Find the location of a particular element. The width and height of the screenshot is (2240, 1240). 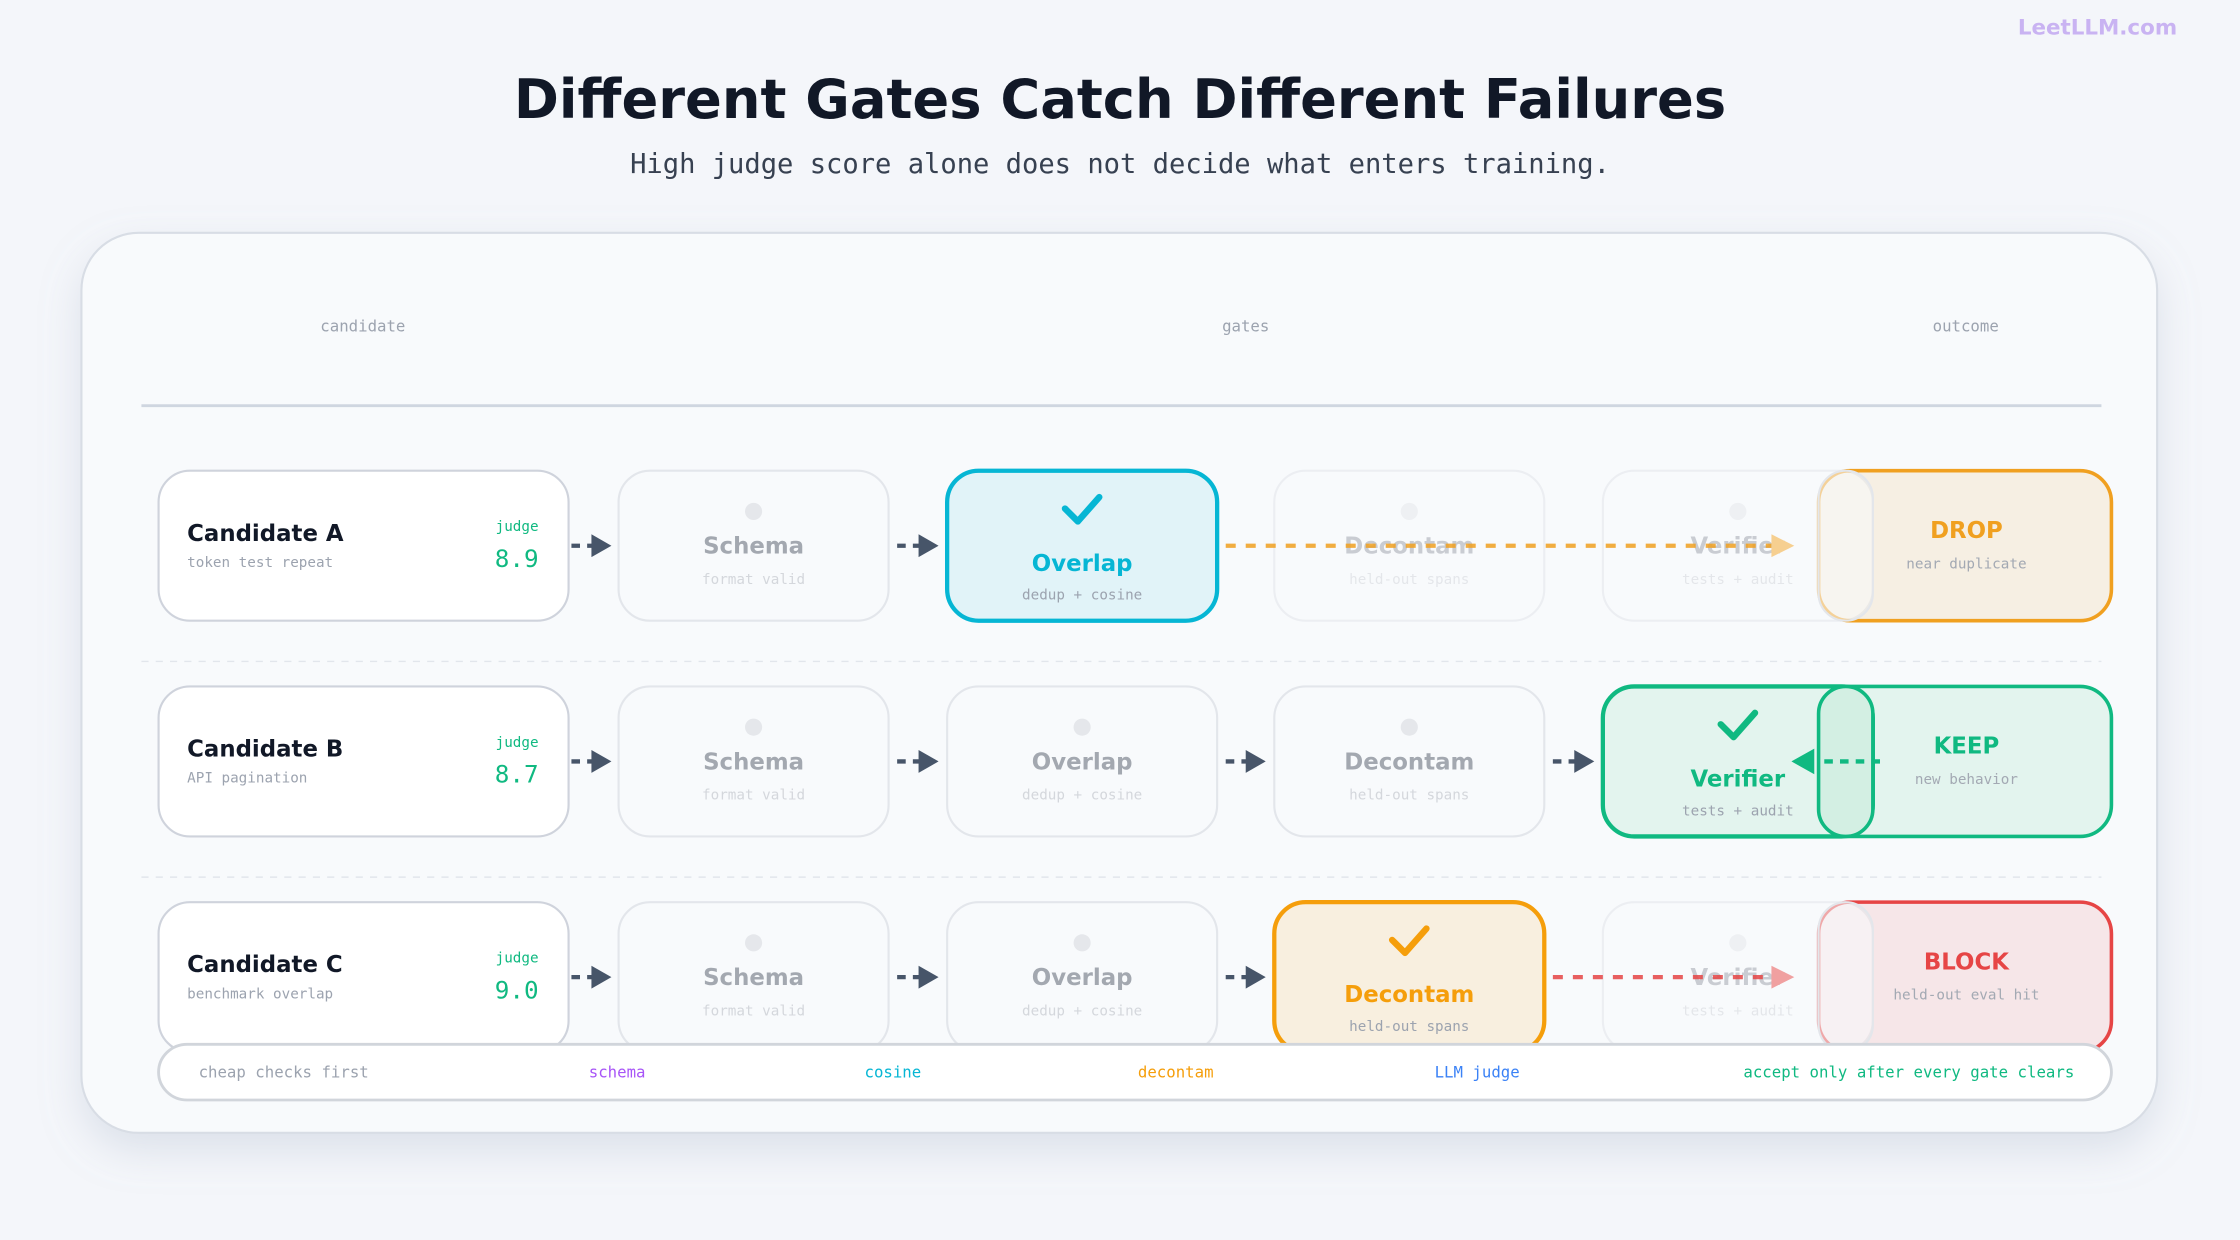

column-header: candidate is located at coordinates (362, 326).